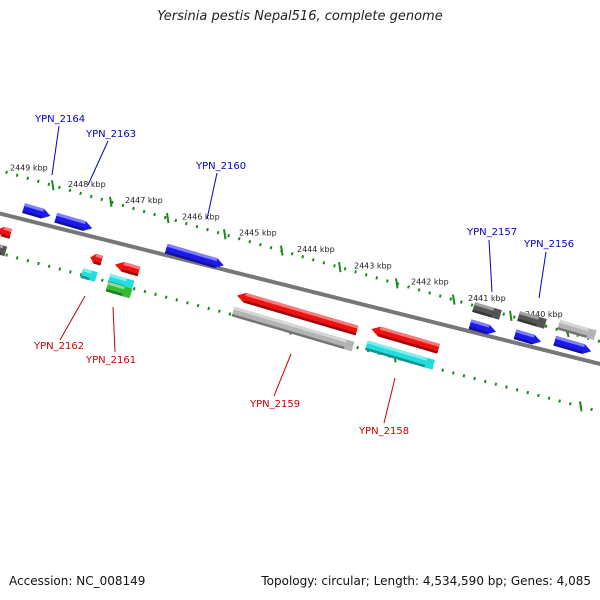  What do you see at coordinates (316, 249) in the screenshot?
I see `ruler-tick-label: 2444 kbp` at bounding box center [316, 249].